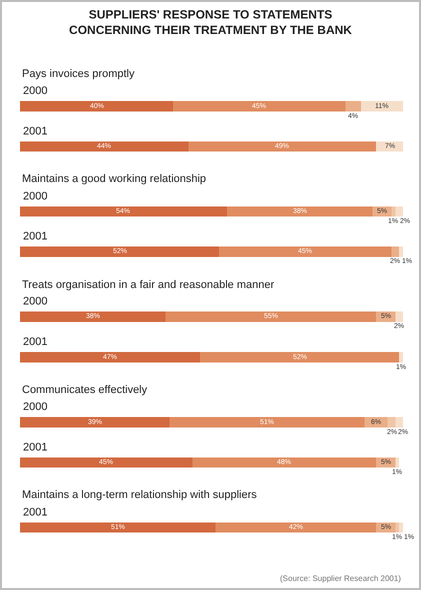 This screenshot has height=590, width=421. What do you see at coordinates (210, 22) in the screenshot?
I see `chart-title: SUPPLIERS' RESPONSE TO STATEMENTS CONCERNING THEIR TREATMENT BY THE BANK` at bounding box center [210, 22].